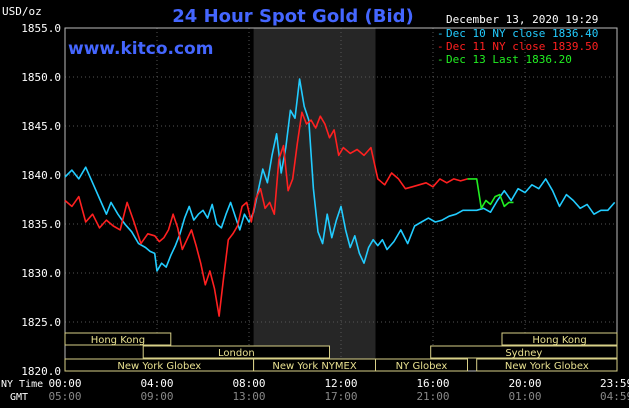 This screenshot has height=408, width=629. I want to click on x-tick-label-gmt: 21:00, so click(432, 396).